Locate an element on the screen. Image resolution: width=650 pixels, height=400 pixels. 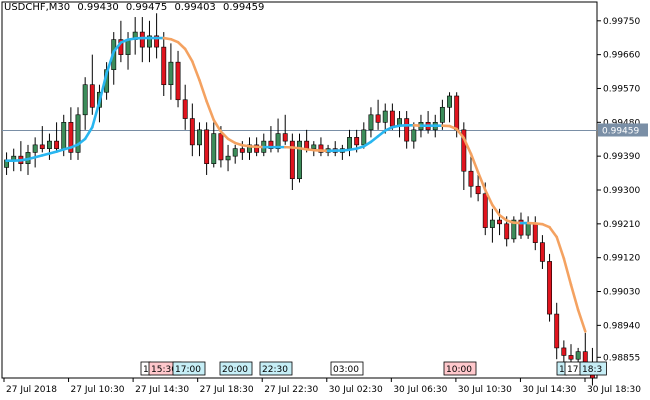
session-label: 18:3 is located at coordinates (593, 368).